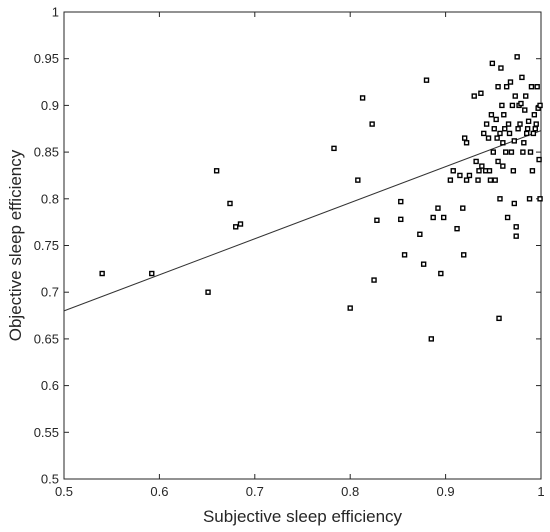  What do you see at coordinates (15, 245) in the screenshot?
I see `y-axis-title: Objective sleep efficiency` at bounding box center [15, 245].